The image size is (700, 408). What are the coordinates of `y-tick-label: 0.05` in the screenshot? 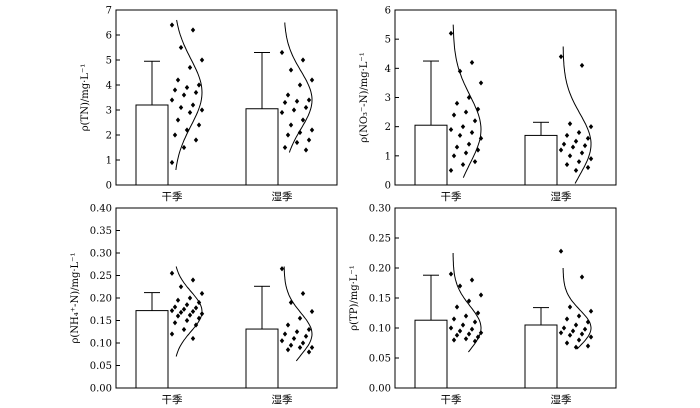 It's located at (380, 359).